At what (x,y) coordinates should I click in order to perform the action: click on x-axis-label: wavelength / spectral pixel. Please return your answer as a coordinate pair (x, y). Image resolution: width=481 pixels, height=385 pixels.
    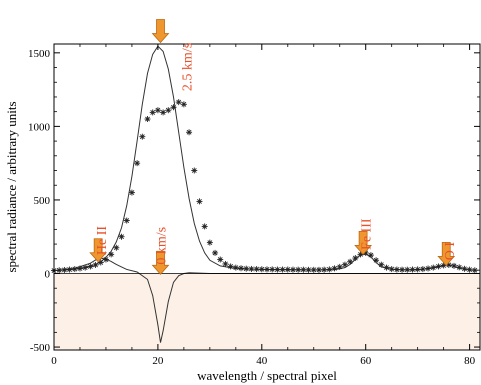
    Looking at the image, I should click on (267, 375).